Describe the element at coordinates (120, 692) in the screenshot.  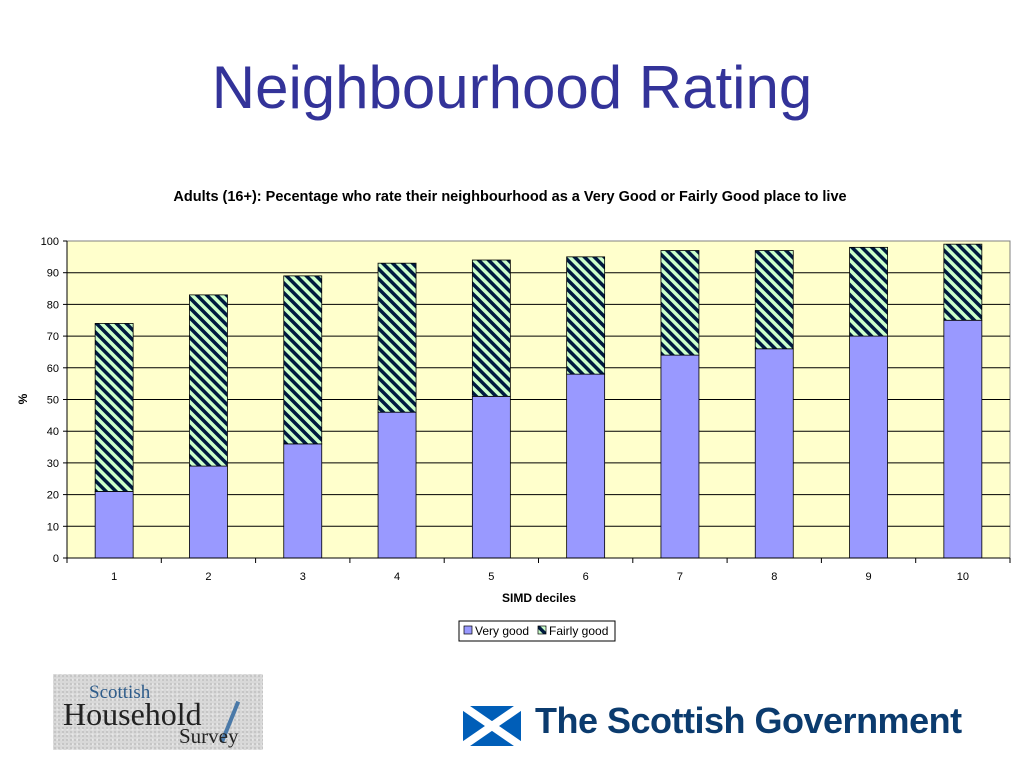
I see `shs-logo-line-1: Scottish` at that location.